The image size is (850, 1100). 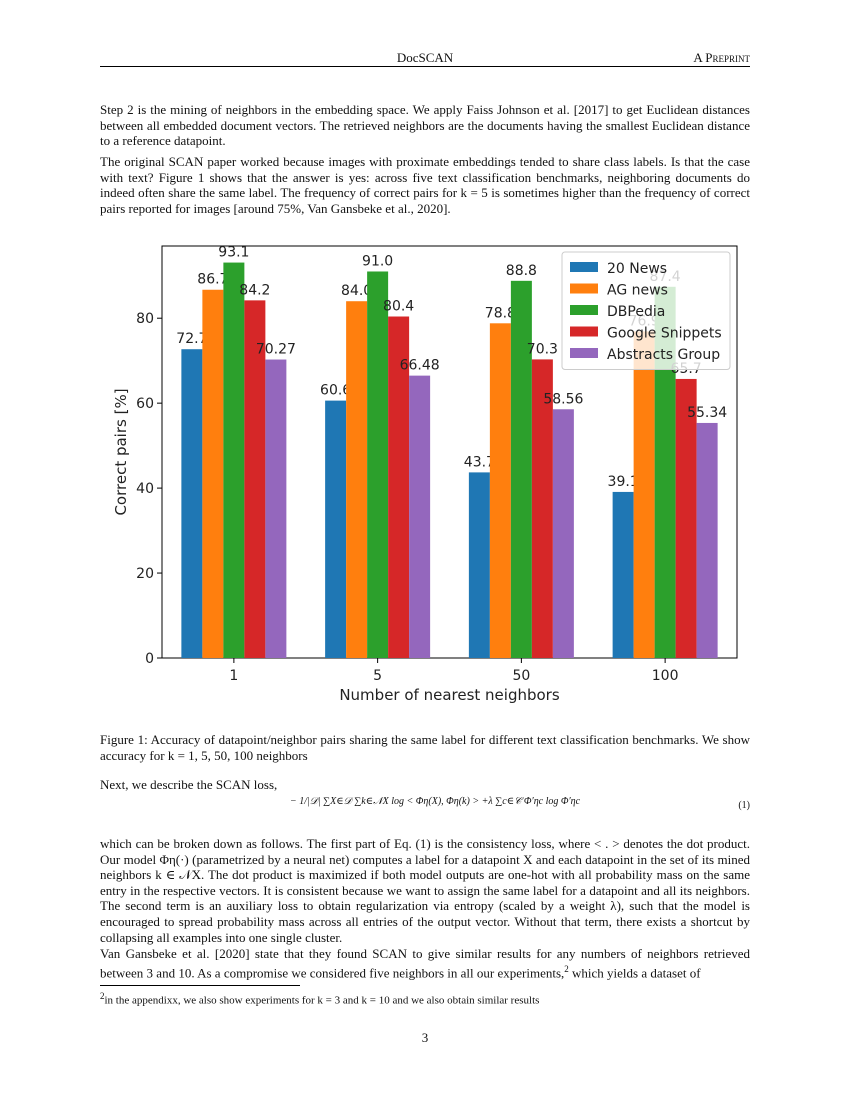 What do you see at coordinates (254, 290) in the screenshot?
I see `bar-value-label: 84.2` at bounding box center [254, 290].